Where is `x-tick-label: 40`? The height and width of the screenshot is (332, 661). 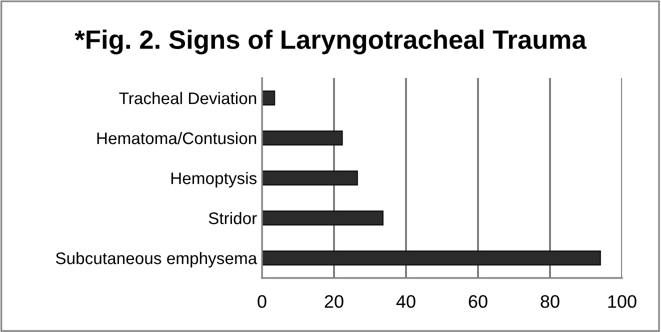
x-tick-label: 40 is located at coordinates (406, 301).